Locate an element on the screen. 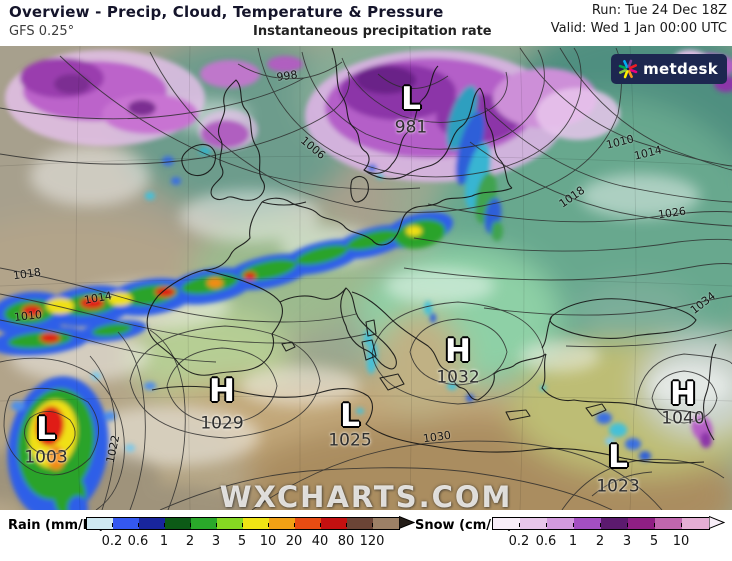  snow-legend-title: Snow (cm/hr) is located at coordinates (464, 525).